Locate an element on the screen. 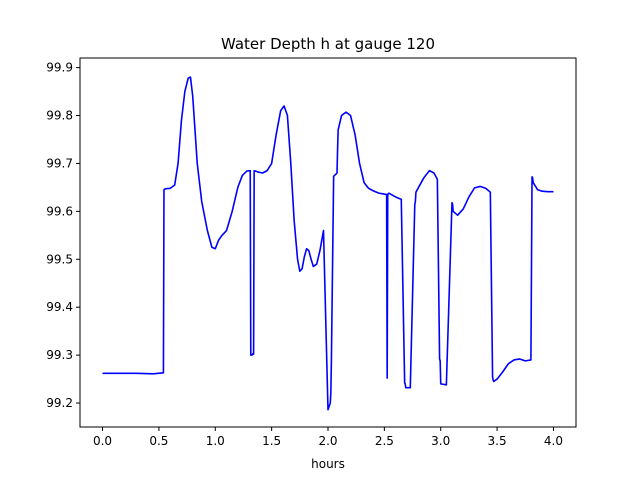 The width and height of the screenshot is (640, 484). chart-title: Water Depth h at gauge 120 is located at coordinates (328, 44).